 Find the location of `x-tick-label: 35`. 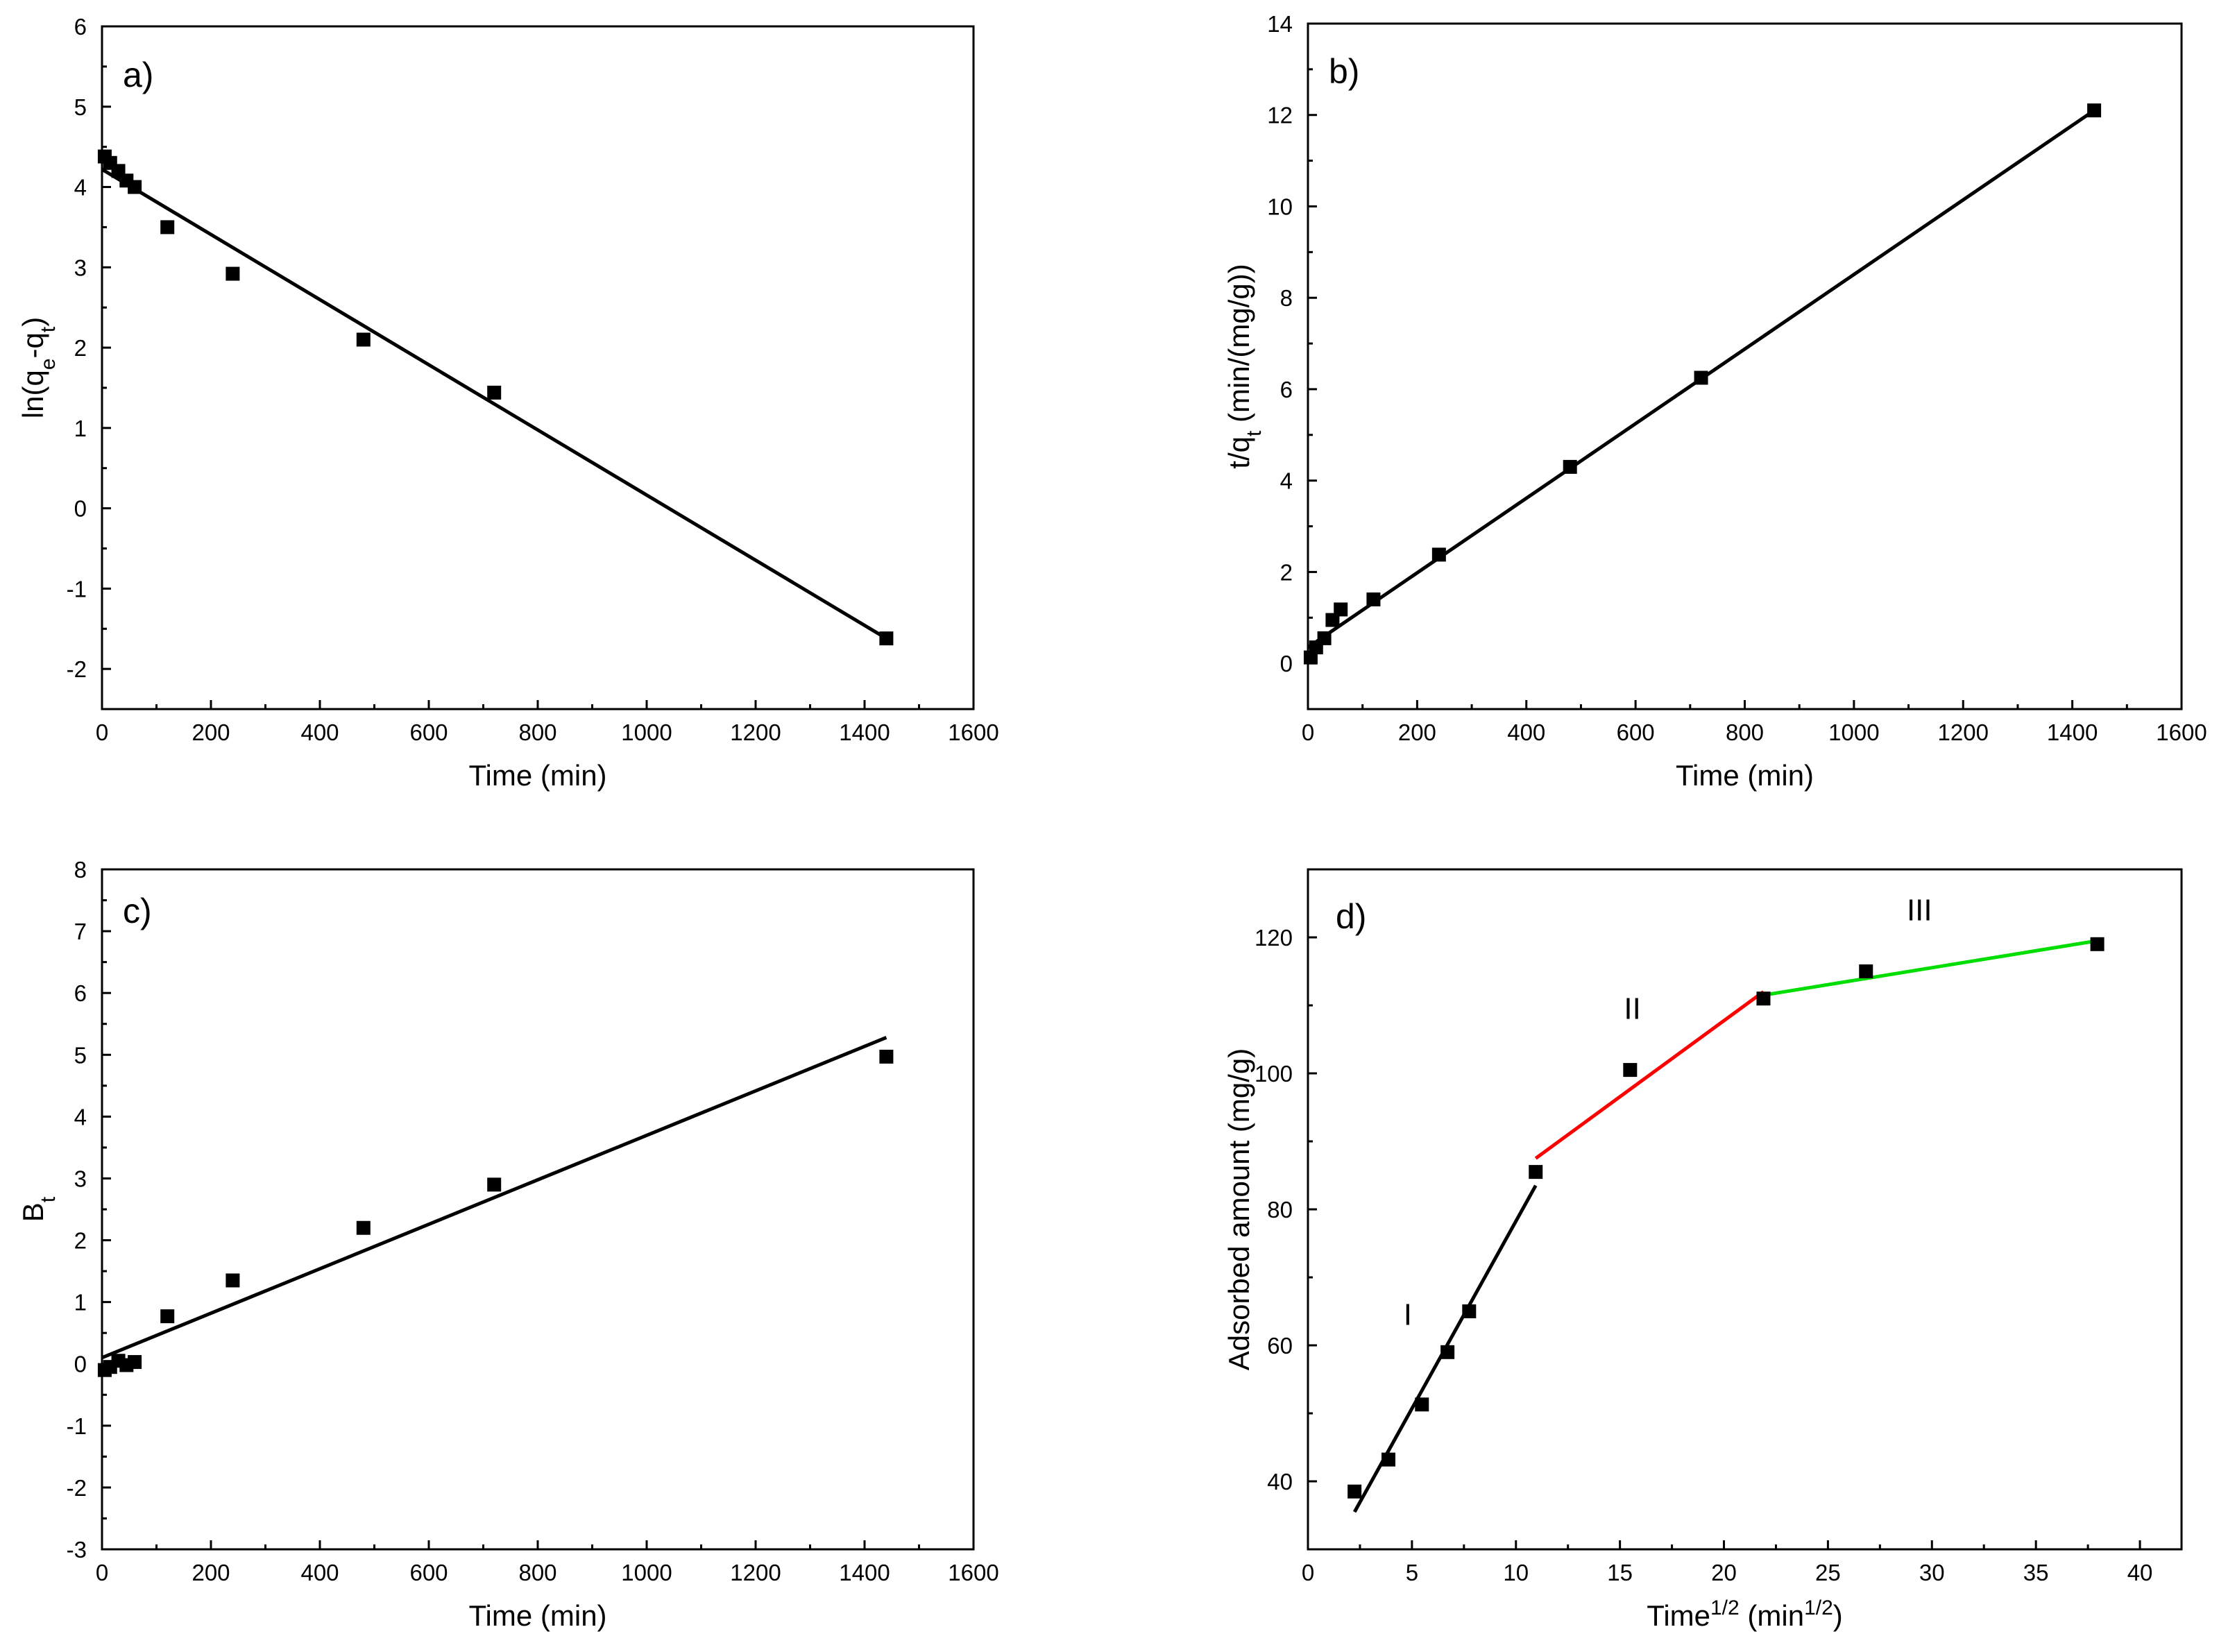

x-tick-label: 35 is located at coordinates (2036, 1572).